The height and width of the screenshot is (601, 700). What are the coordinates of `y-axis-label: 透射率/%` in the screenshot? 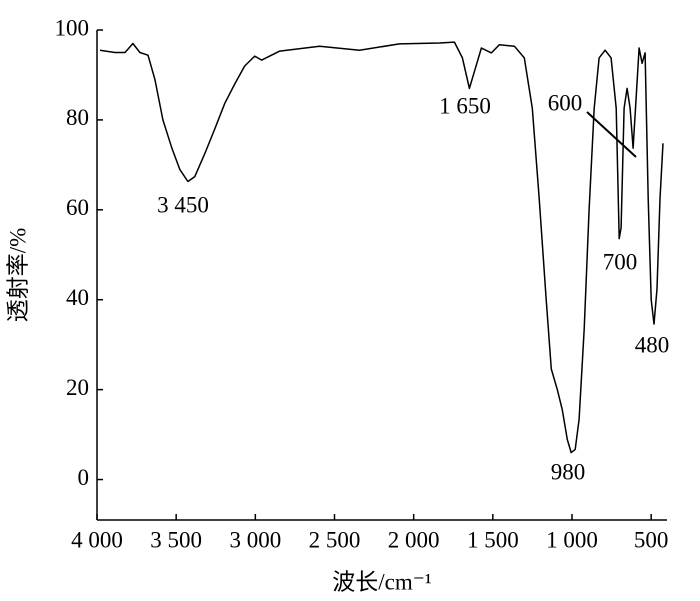 It's located at (17, 275).